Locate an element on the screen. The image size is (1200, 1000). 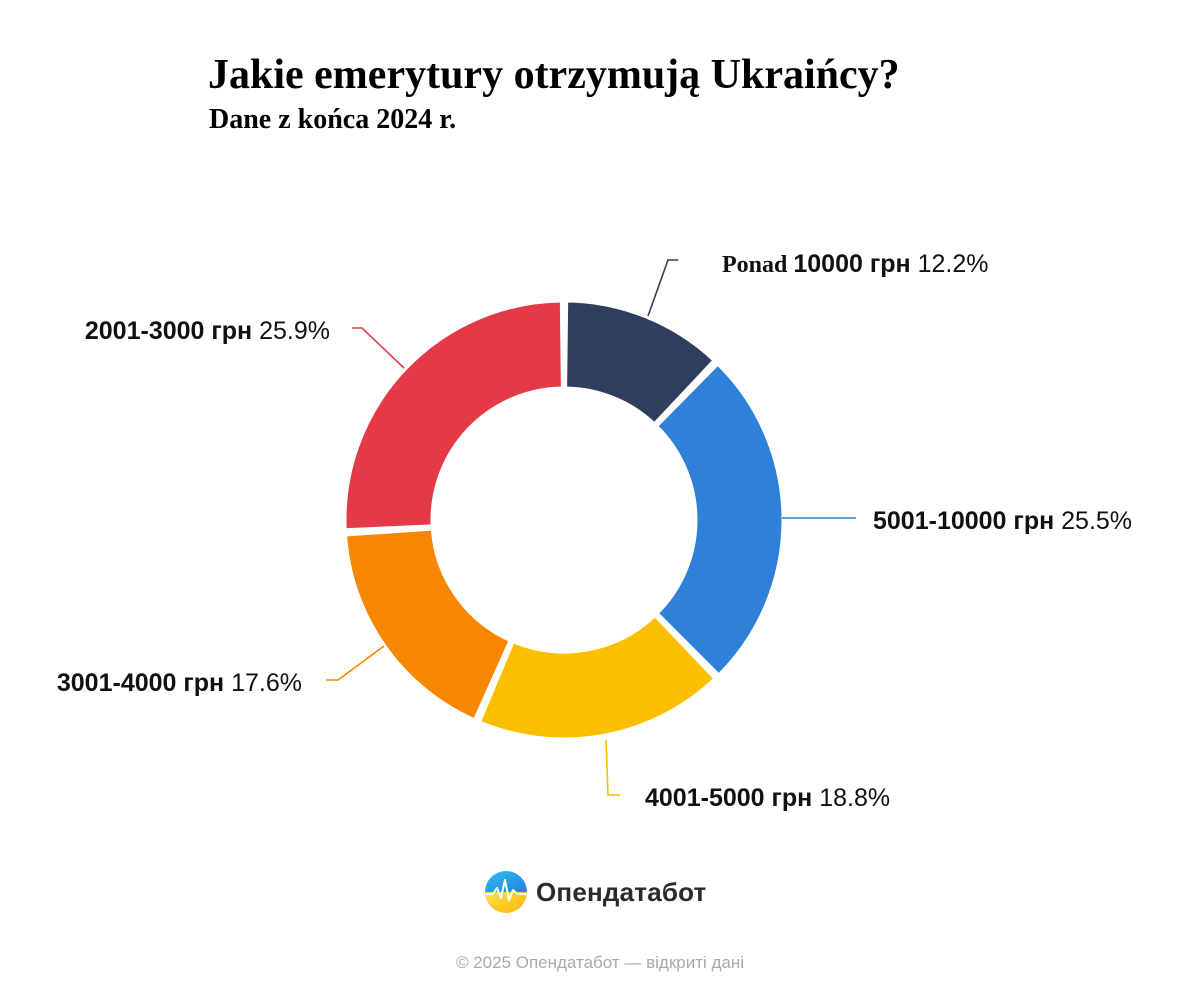
slice-label-value: 25.5% is located at coordinates (1096, 521).